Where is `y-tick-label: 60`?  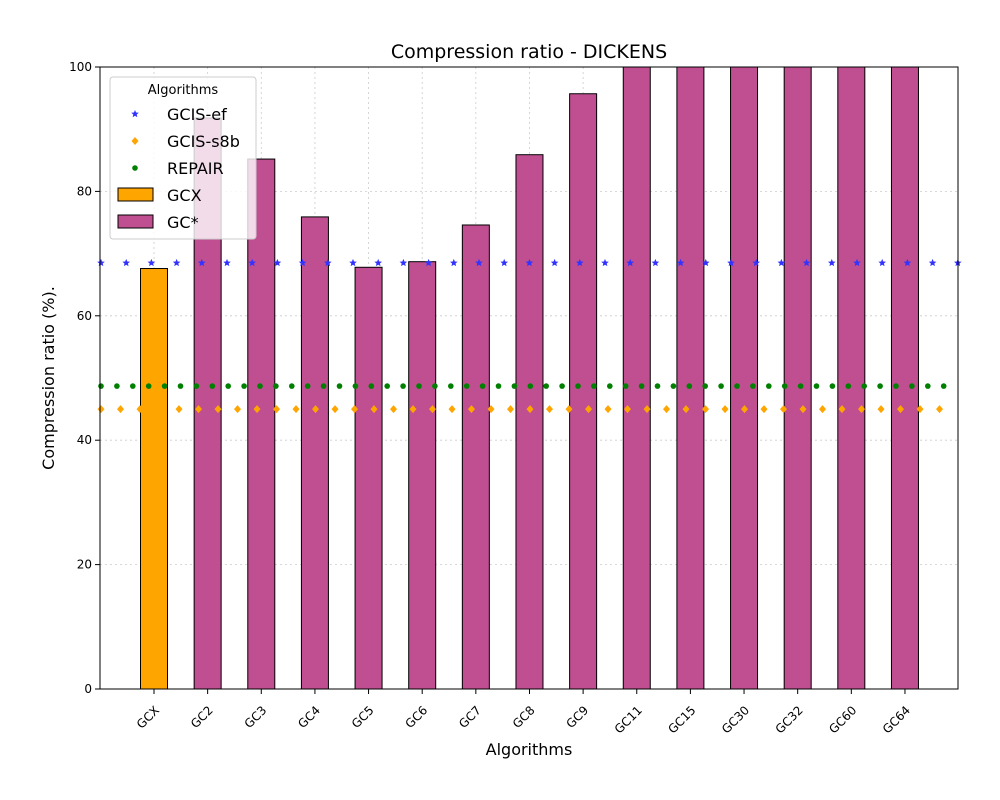
y-tick-label: 60 is located at coordinates (84, 316).